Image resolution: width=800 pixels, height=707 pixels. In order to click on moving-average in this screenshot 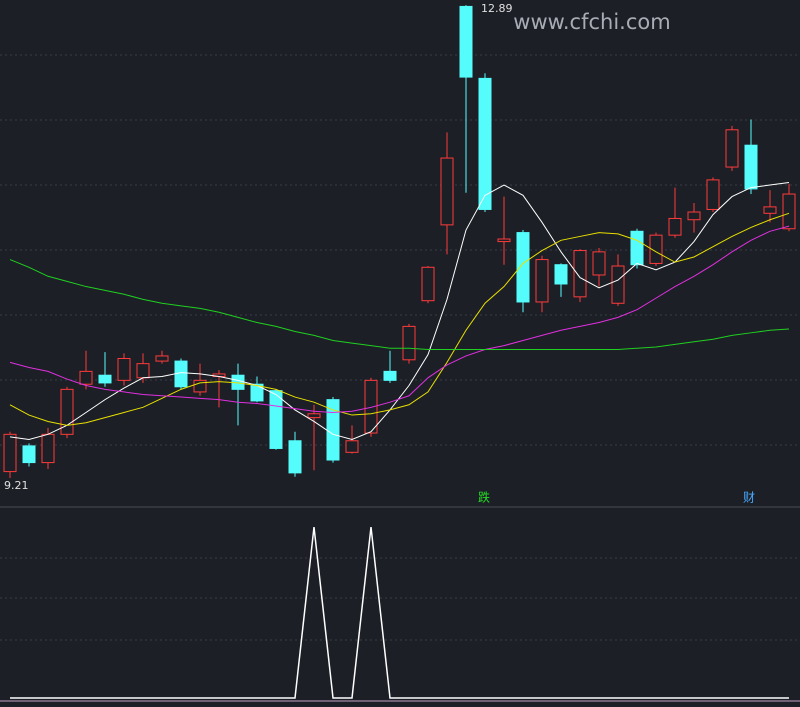, I will do `click(399, 305)`.